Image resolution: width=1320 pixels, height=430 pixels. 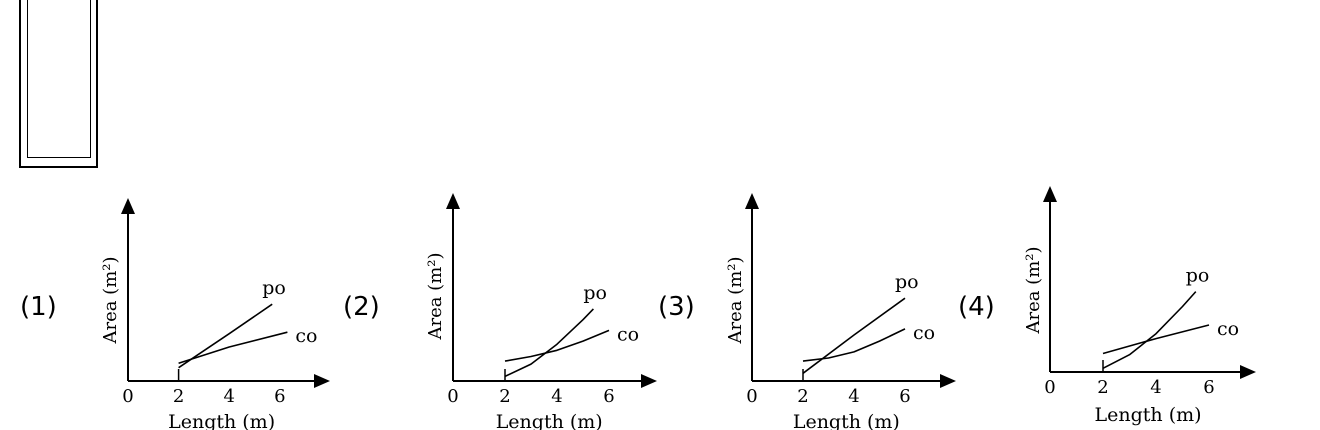 What do you see at coordinates (361, 307) in the screenshot?
I see `panel-label: (2)` at bounding box center [361, 307].